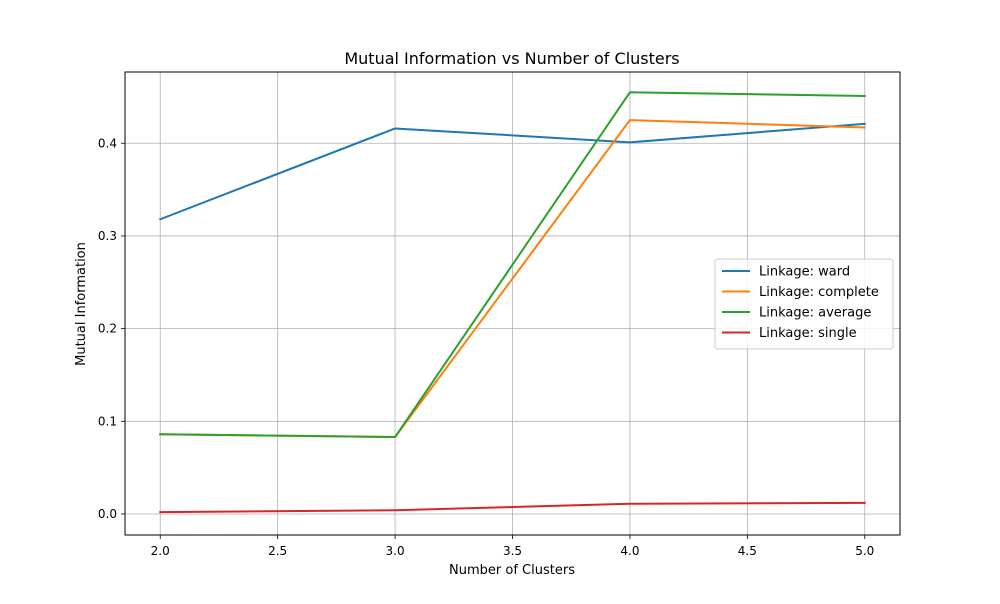  What do you see at coordinates (815, 313) in the screenshot?
I see `legend-label-average: Linkage: average` at bounding box center [815, 313].